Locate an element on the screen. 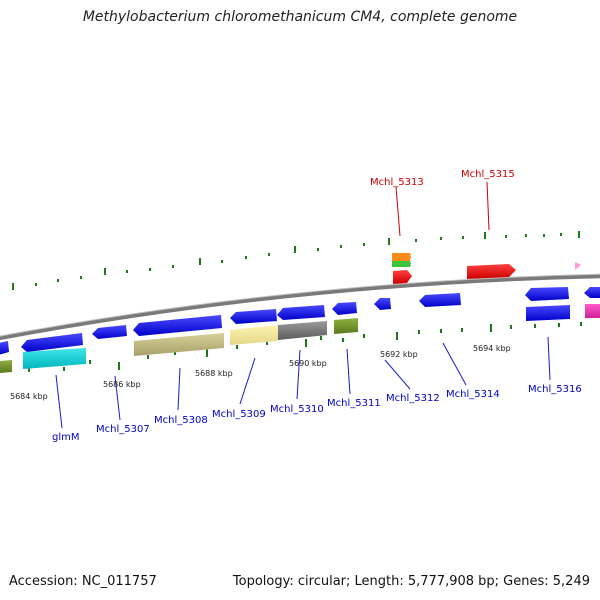  gene-label-mchl-5313: Mchl_5313 is located at coordinates (397, 182).